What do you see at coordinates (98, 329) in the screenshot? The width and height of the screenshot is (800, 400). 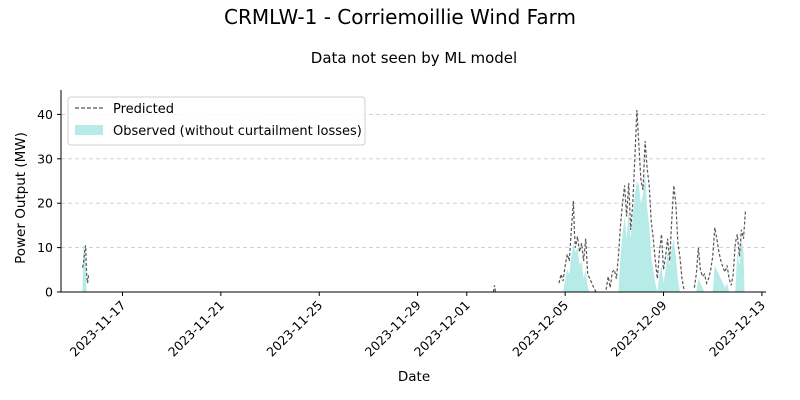 I see `x-tick-label-2023-11-17: 2023-11-17` at bounding box center [98, 329].